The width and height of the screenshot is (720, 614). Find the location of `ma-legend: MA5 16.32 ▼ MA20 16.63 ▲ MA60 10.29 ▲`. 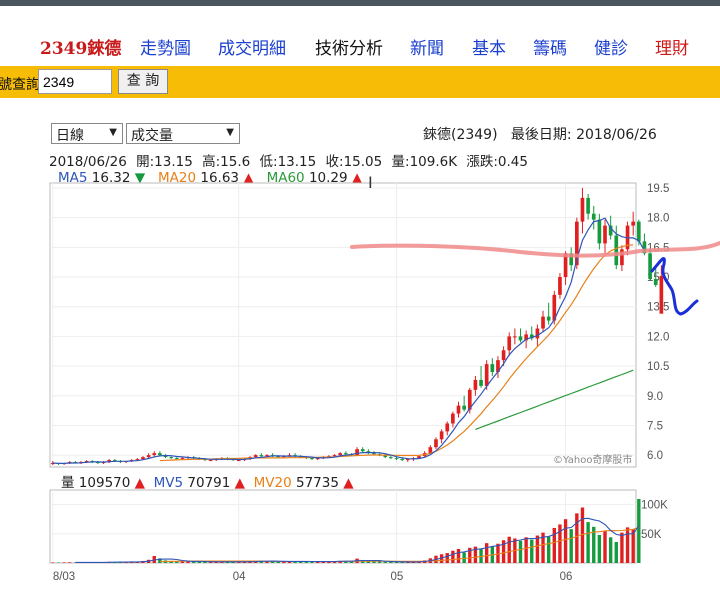

ma-legend: MA5 16.32 ▼ MA20 16.63 ▲ MA60 10.29 ▲ is located at coordinates (210, 178).